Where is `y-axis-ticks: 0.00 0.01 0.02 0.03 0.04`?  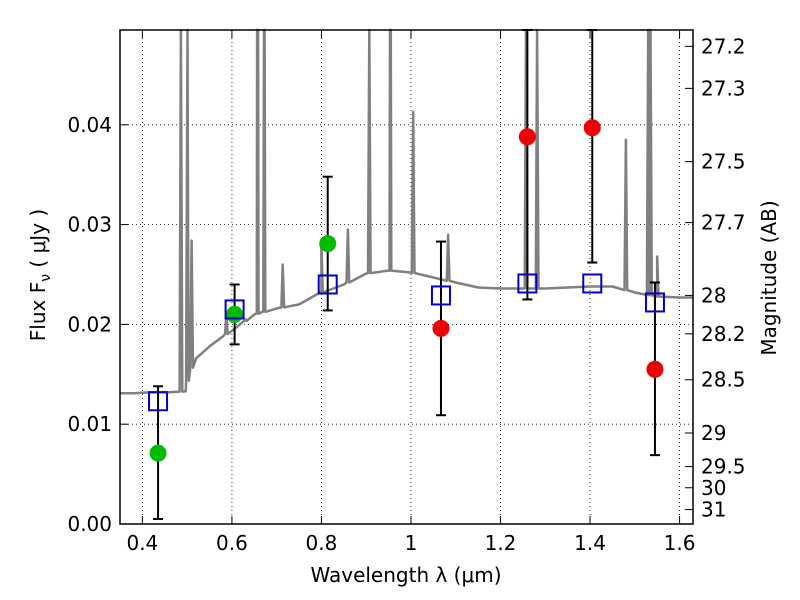
y-axis-ticks: 0.00 0.01 0.02 0.03 0.04 is located at coordinates (97, 324).